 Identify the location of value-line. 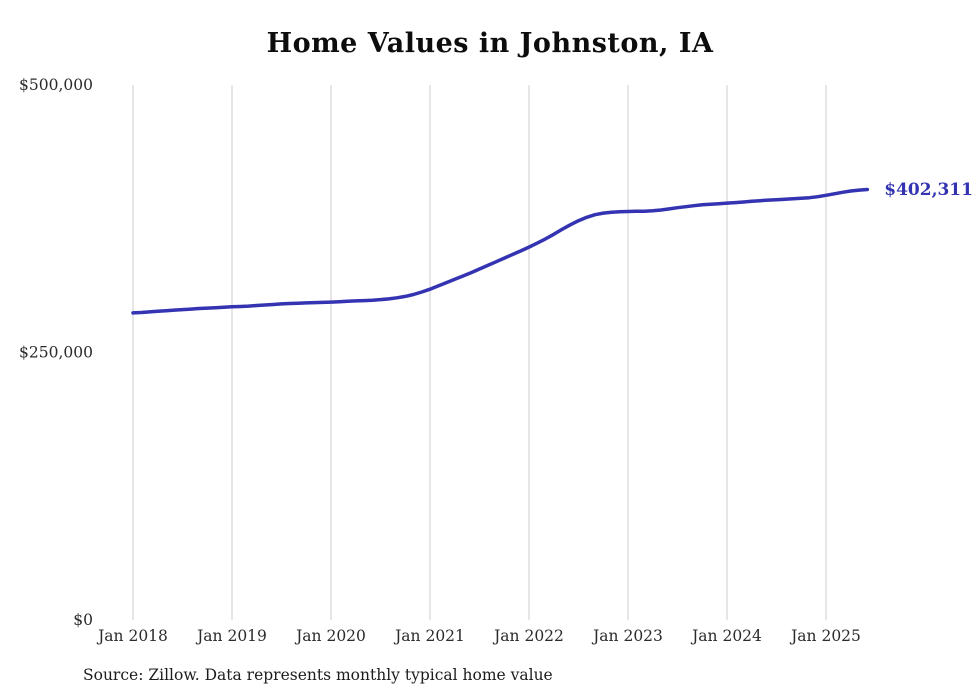
(500, 251).